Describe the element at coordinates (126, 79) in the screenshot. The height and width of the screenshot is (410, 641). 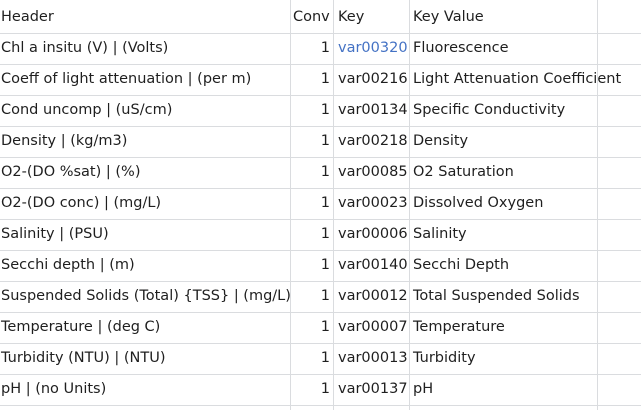
I see `header-cell: Coeff of light attenuation | (per m)` at that location.